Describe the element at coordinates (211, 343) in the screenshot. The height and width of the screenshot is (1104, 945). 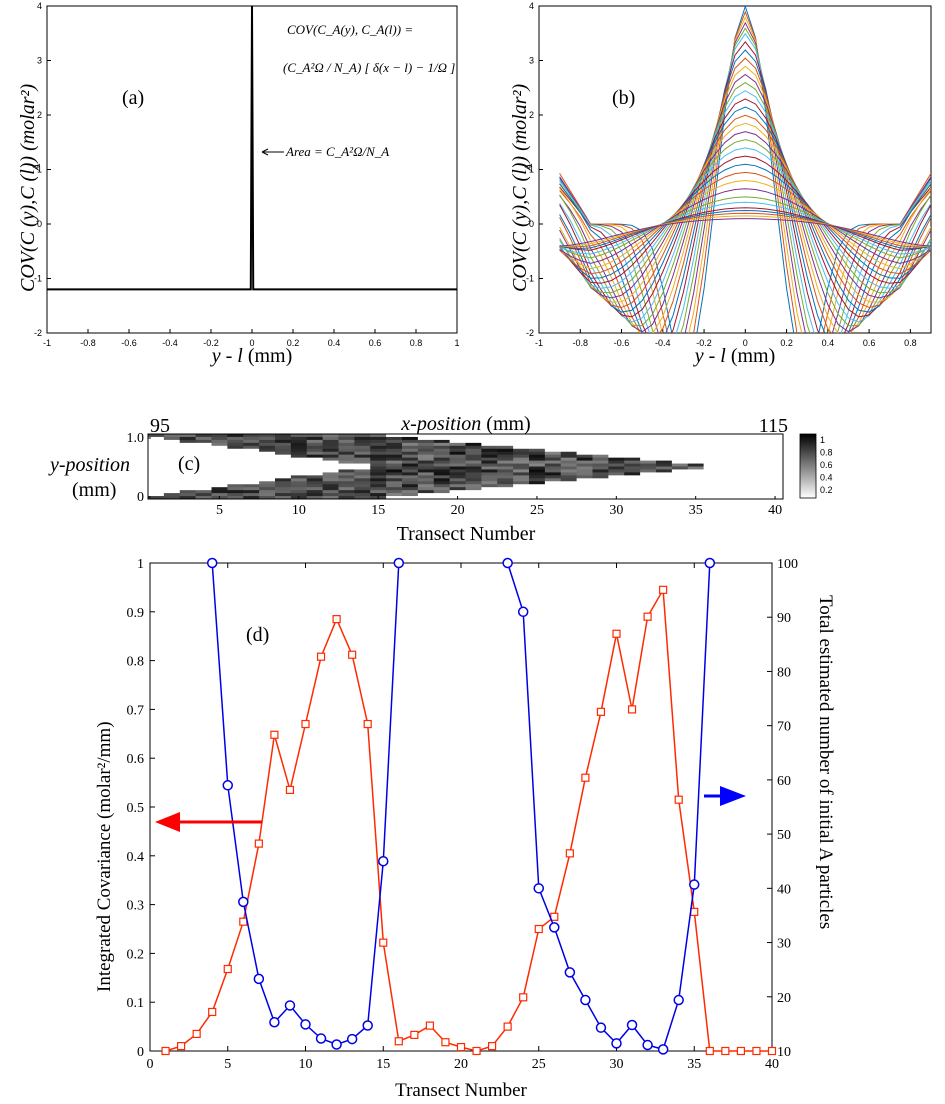
I see `panel-a-xtick-label: -0.2` at that location.